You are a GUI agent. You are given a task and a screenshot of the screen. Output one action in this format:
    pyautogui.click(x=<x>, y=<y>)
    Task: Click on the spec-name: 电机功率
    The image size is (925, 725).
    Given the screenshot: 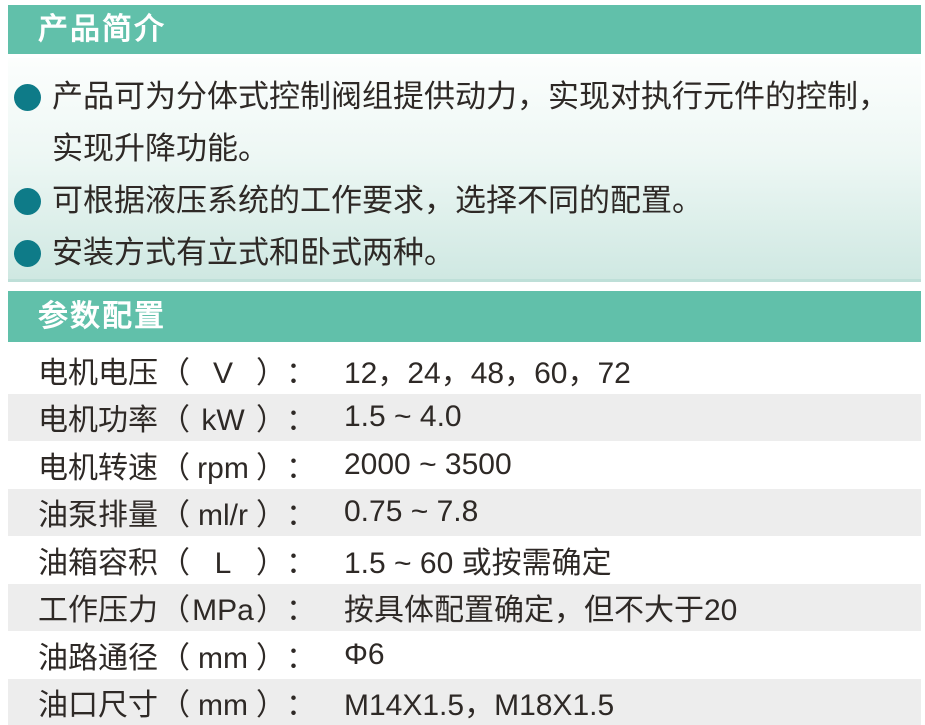 What is the action you would take?
    pyautogui.click(x=98, y=421)
    